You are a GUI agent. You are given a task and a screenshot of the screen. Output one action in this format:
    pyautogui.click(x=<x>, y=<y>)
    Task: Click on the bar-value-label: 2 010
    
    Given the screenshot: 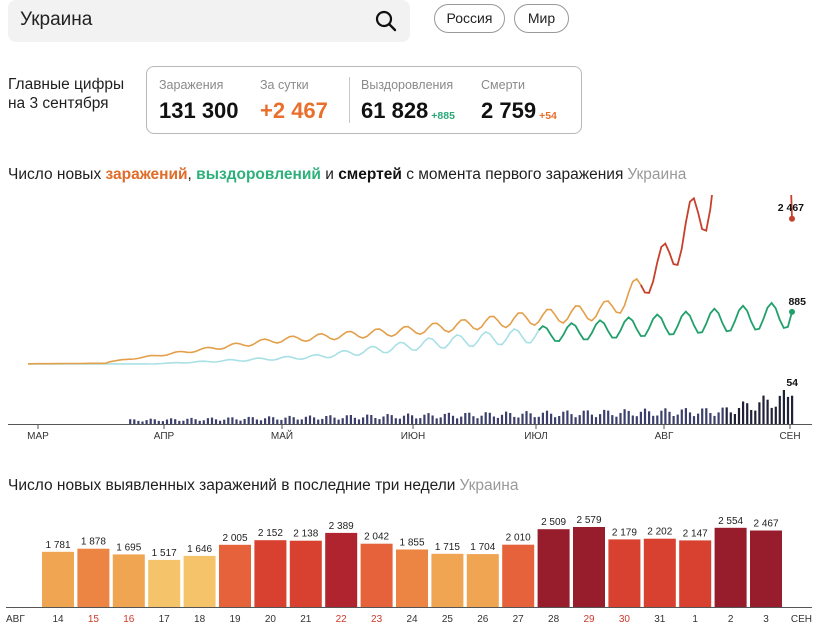 What is the action you would take?
    pyautogui.click(x=518, y=538)
    